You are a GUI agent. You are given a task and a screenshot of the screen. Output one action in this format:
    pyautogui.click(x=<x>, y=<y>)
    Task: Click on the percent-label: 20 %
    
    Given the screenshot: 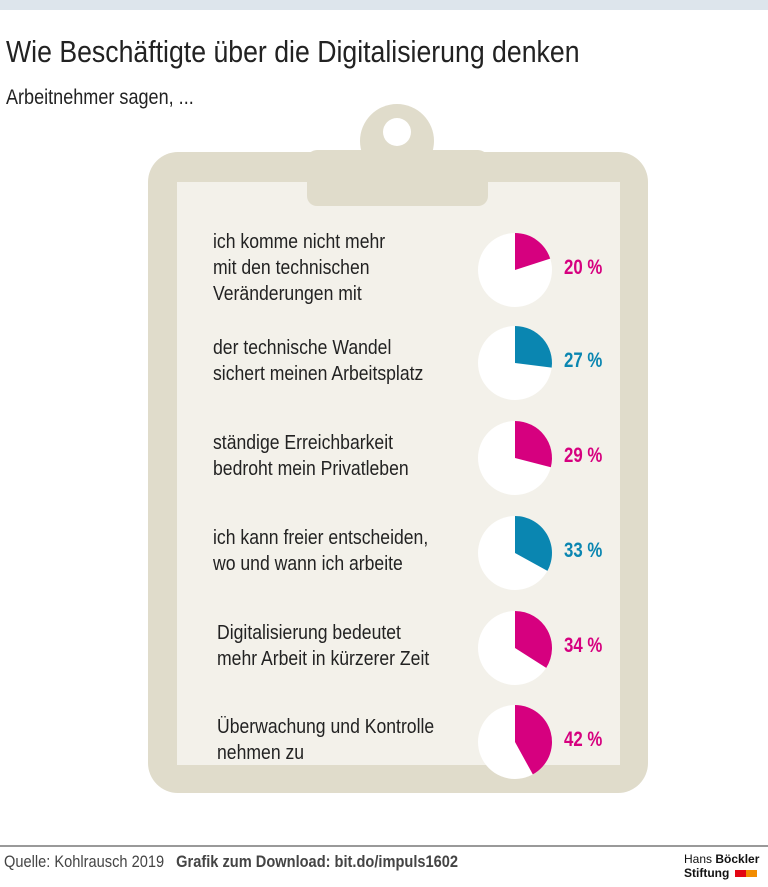 What is the action you would take?
    pyautogui.click(x=583, y=267)
    